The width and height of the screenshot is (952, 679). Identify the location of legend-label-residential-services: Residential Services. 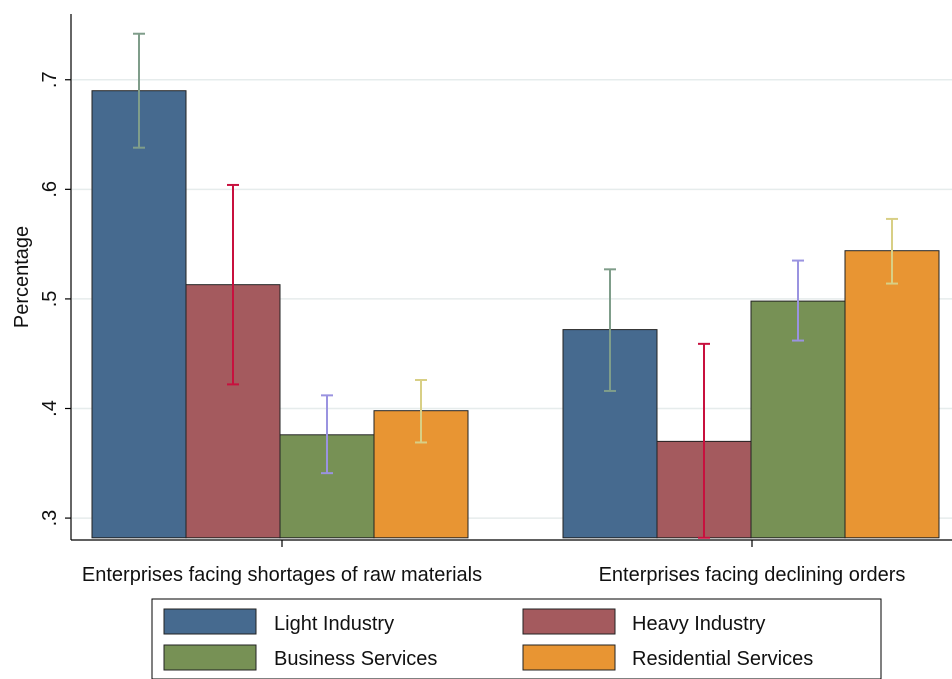
(722, 659).